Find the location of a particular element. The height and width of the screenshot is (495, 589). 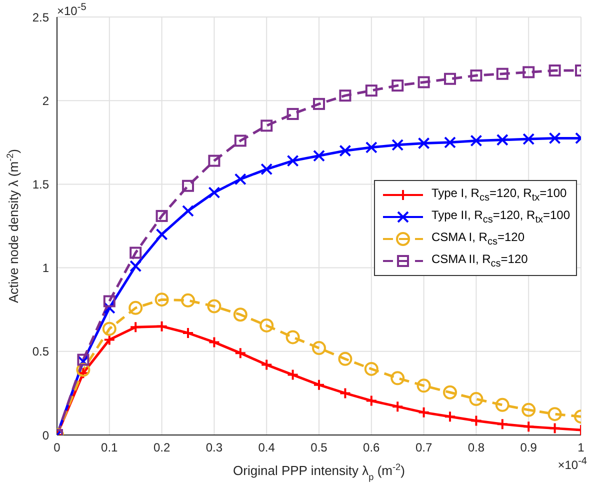

y-tick-label: 0 is located at coordinates (46, 435).